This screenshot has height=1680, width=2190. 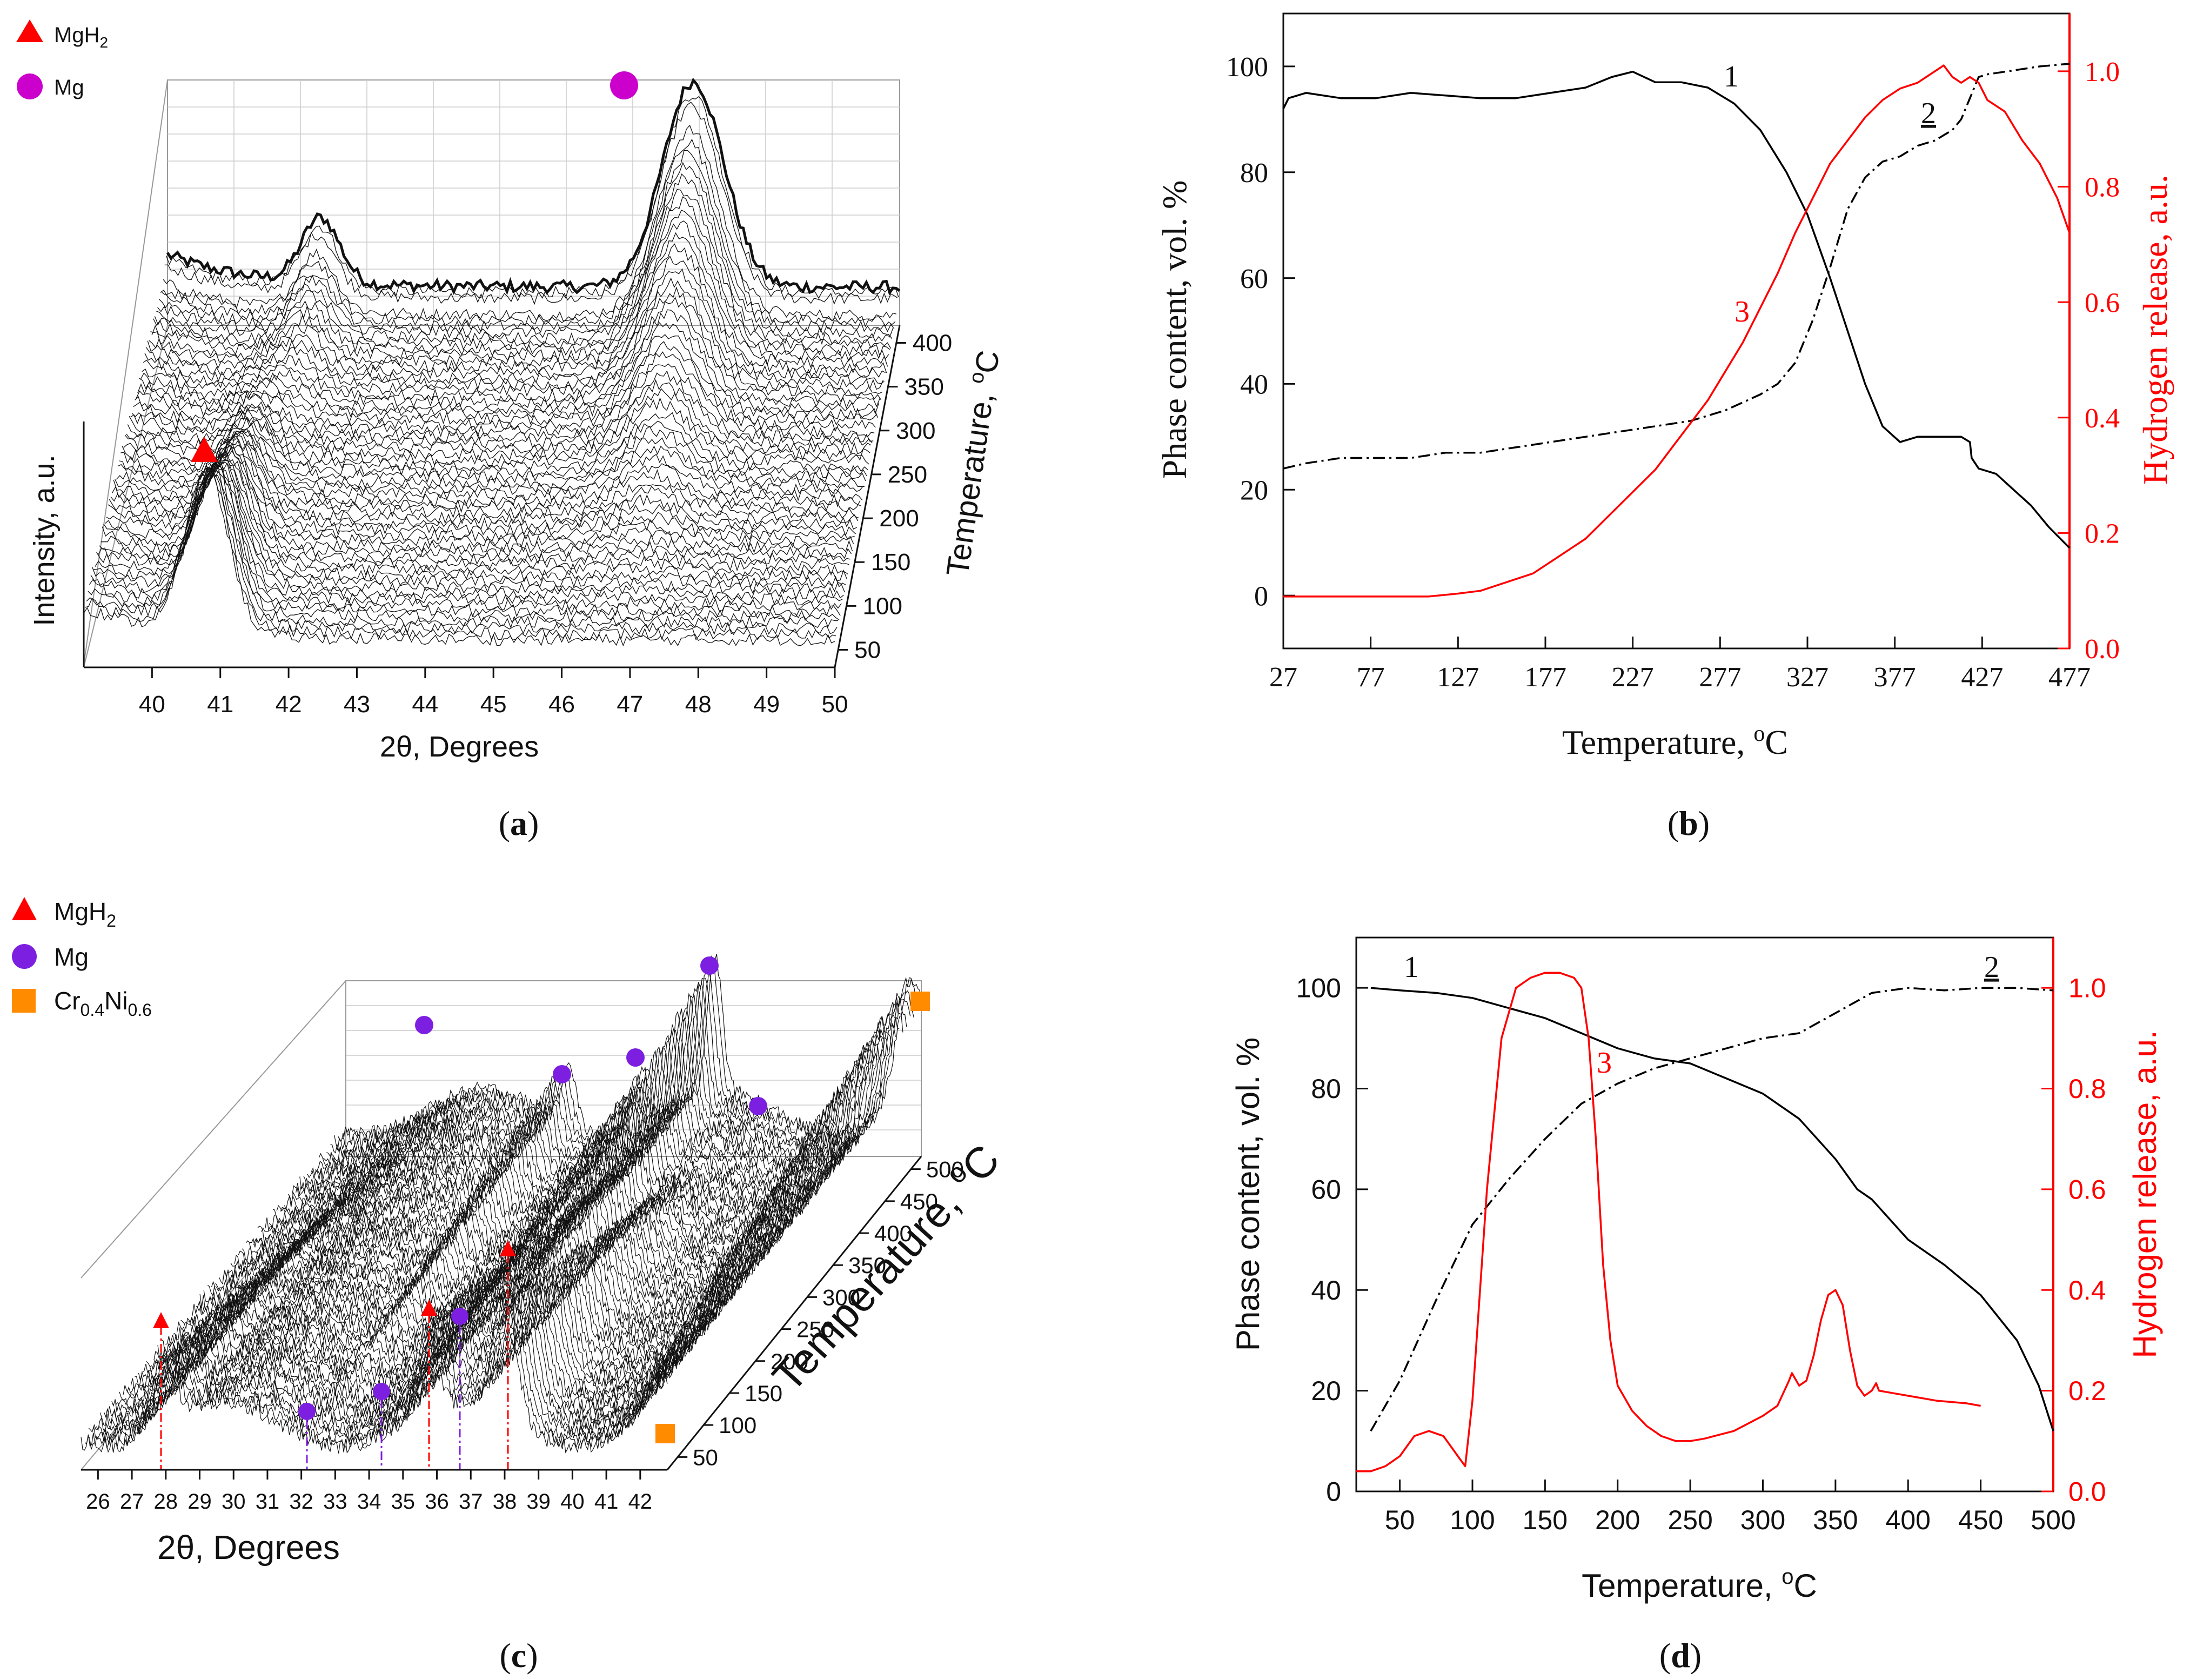 What do you see at coordinates (538, 1502) in the screenshot?
I see `x-tick-label: 39` at bounding box center [538, 1502].